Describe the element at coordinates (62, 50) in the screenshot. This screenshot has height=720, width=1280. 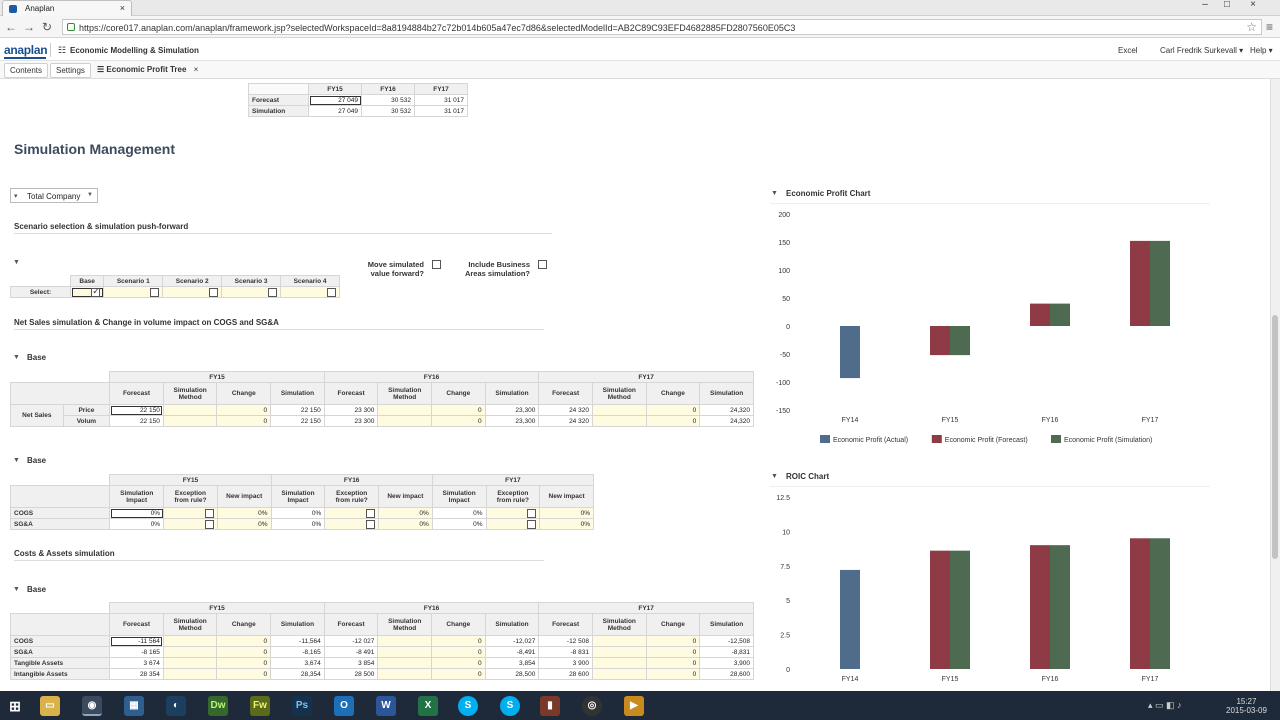
I see `apps-grid-icon: ☷` at that location.